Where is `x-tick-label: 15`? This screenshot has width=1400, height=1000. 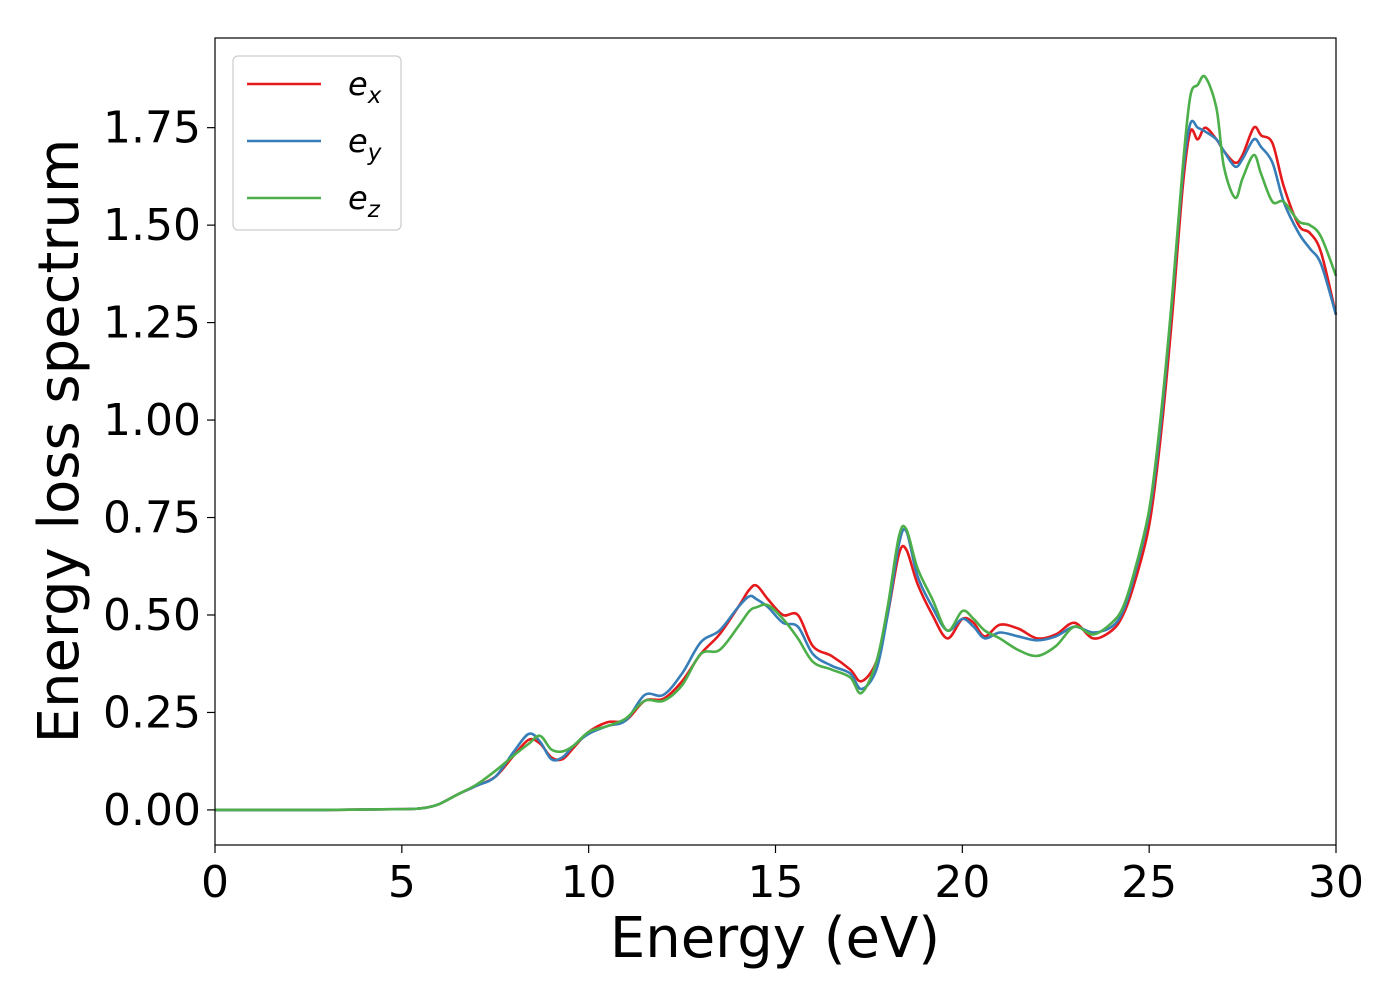
x-tick-label: 15 is located at coordinates (776, 882).